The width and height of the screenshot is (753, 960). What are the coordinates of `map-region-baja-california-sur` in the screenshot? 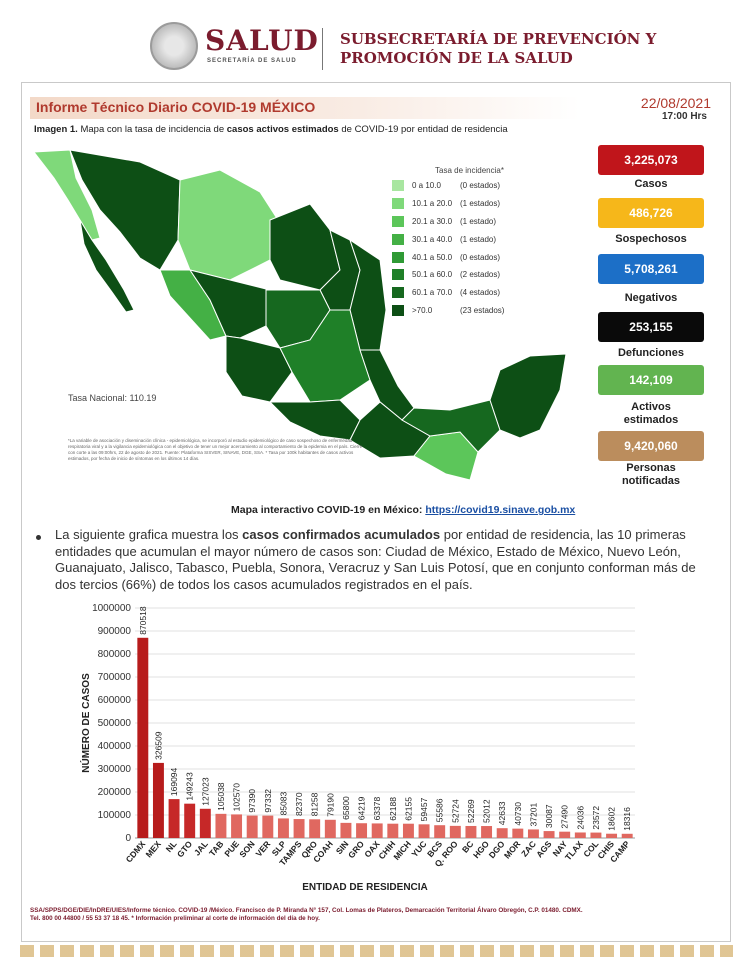 It's located at (107, 266).